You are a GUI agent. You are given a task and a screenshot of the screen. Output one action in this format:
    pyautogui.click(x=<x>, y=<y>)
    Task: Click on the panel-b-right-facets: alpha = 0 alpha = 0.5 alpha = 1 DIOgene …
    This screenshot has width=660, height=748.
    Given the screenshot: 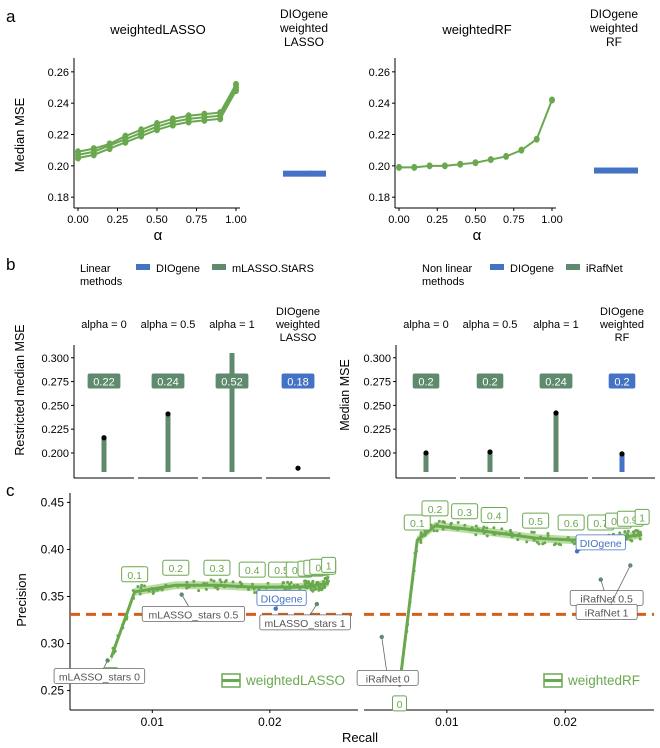 What is the action you would take?
    pyautogui.click(x=523, y=325)
    